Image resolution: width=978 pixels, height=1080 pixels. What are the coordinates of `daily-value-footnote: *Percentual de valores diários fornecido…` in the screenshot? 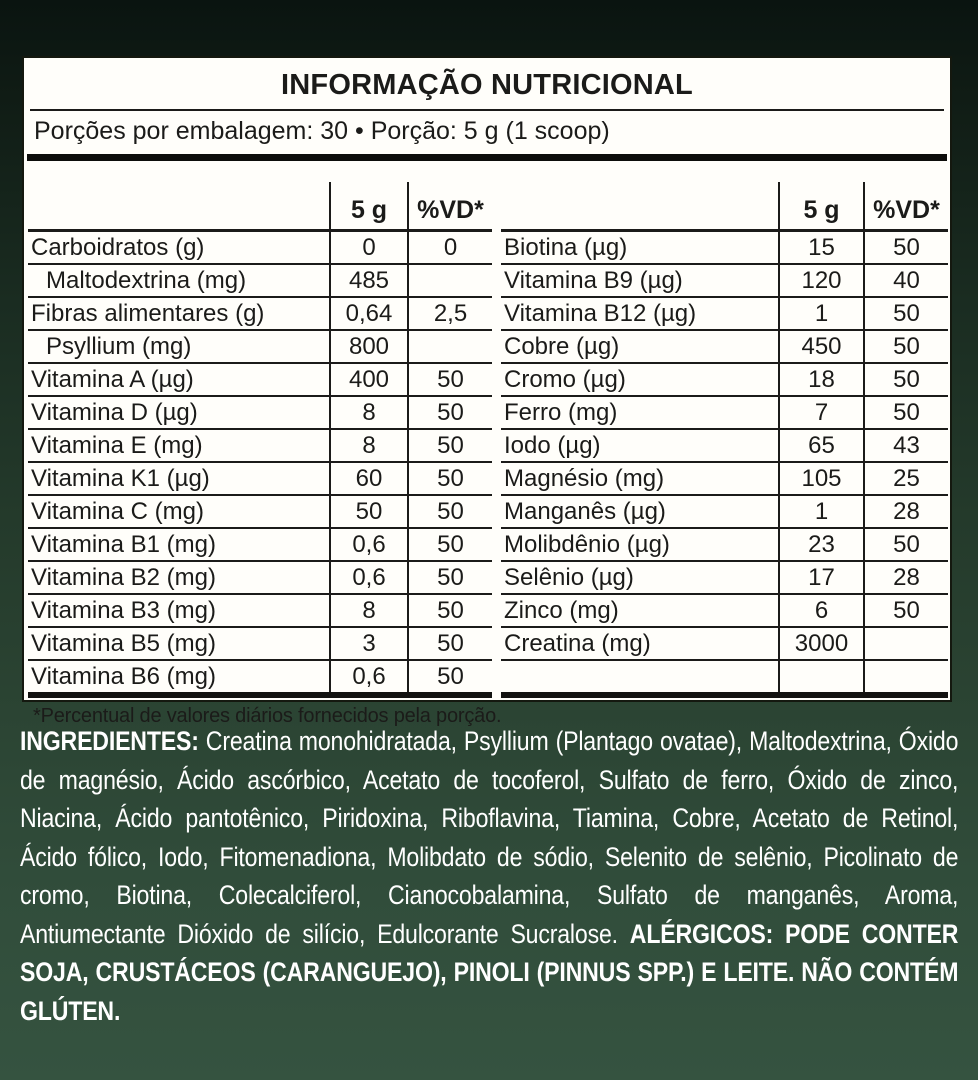 It's located at (267, 716).